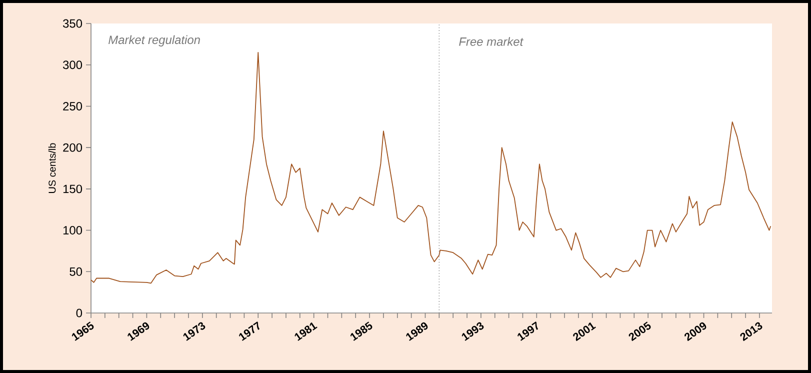 This screenshot has width=811, height=373. What do you see at coordinates (76, 271) in the screenshot?
I see `y-tick-label: 50` at bounding box center [76, 271].